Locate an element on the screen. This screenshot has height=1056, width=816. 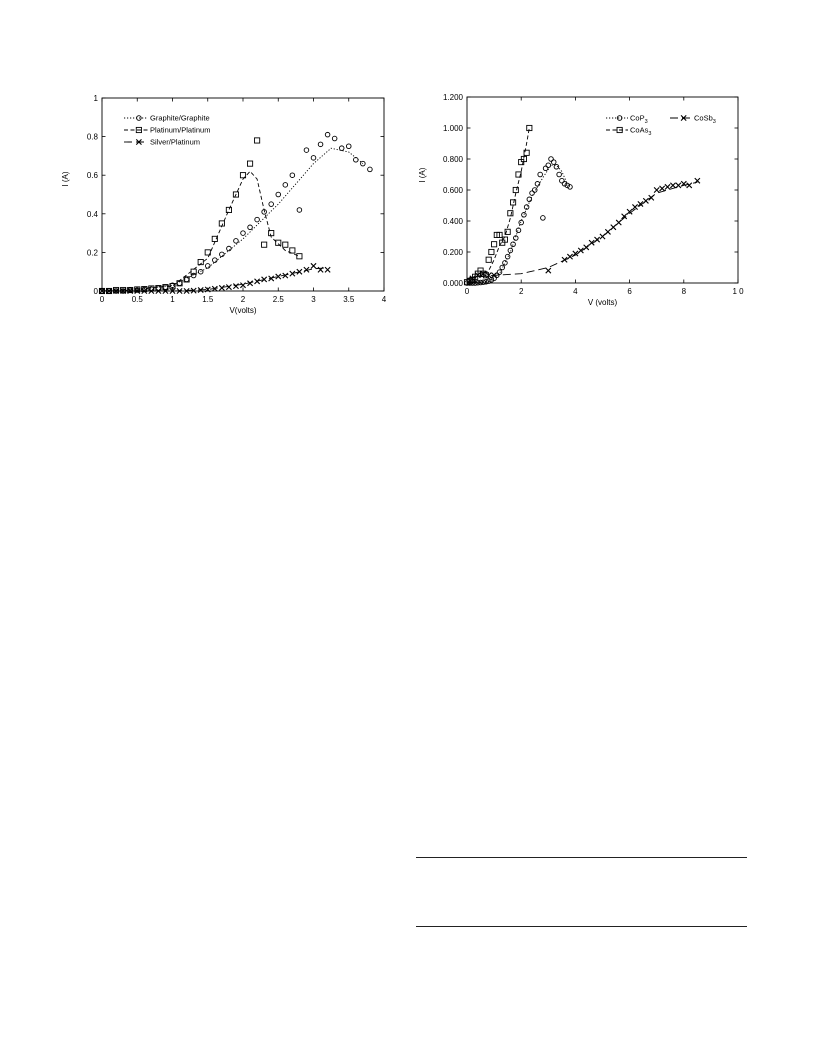
legend-label: CoAs3 is located at coordinates (640, 132).